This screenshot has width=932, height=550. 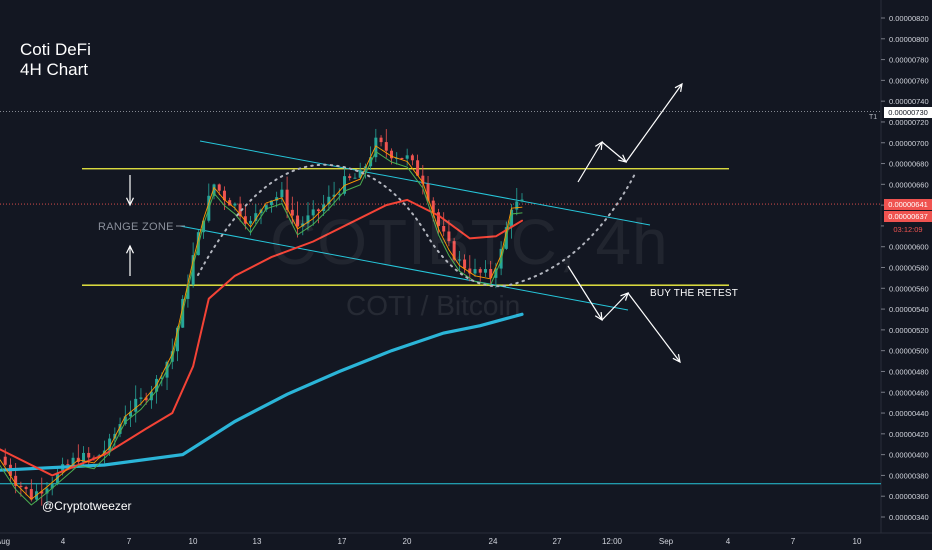 I want to click on t1-price-tag: 0.00000730, so click(x=908, y=112).